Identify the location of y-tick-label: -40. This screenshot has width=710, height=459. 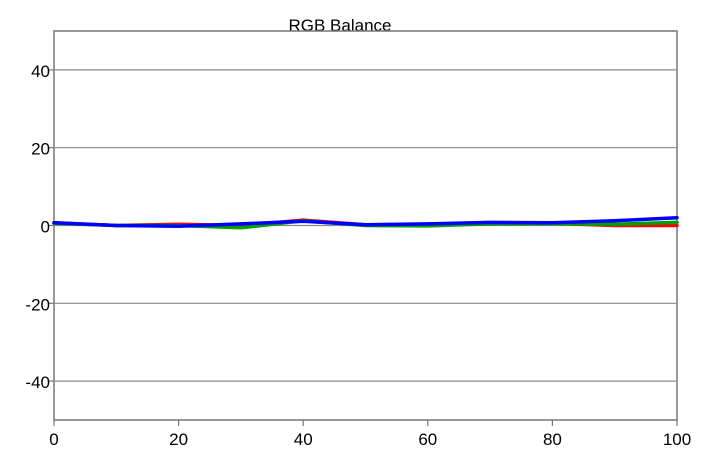
(37, 382).